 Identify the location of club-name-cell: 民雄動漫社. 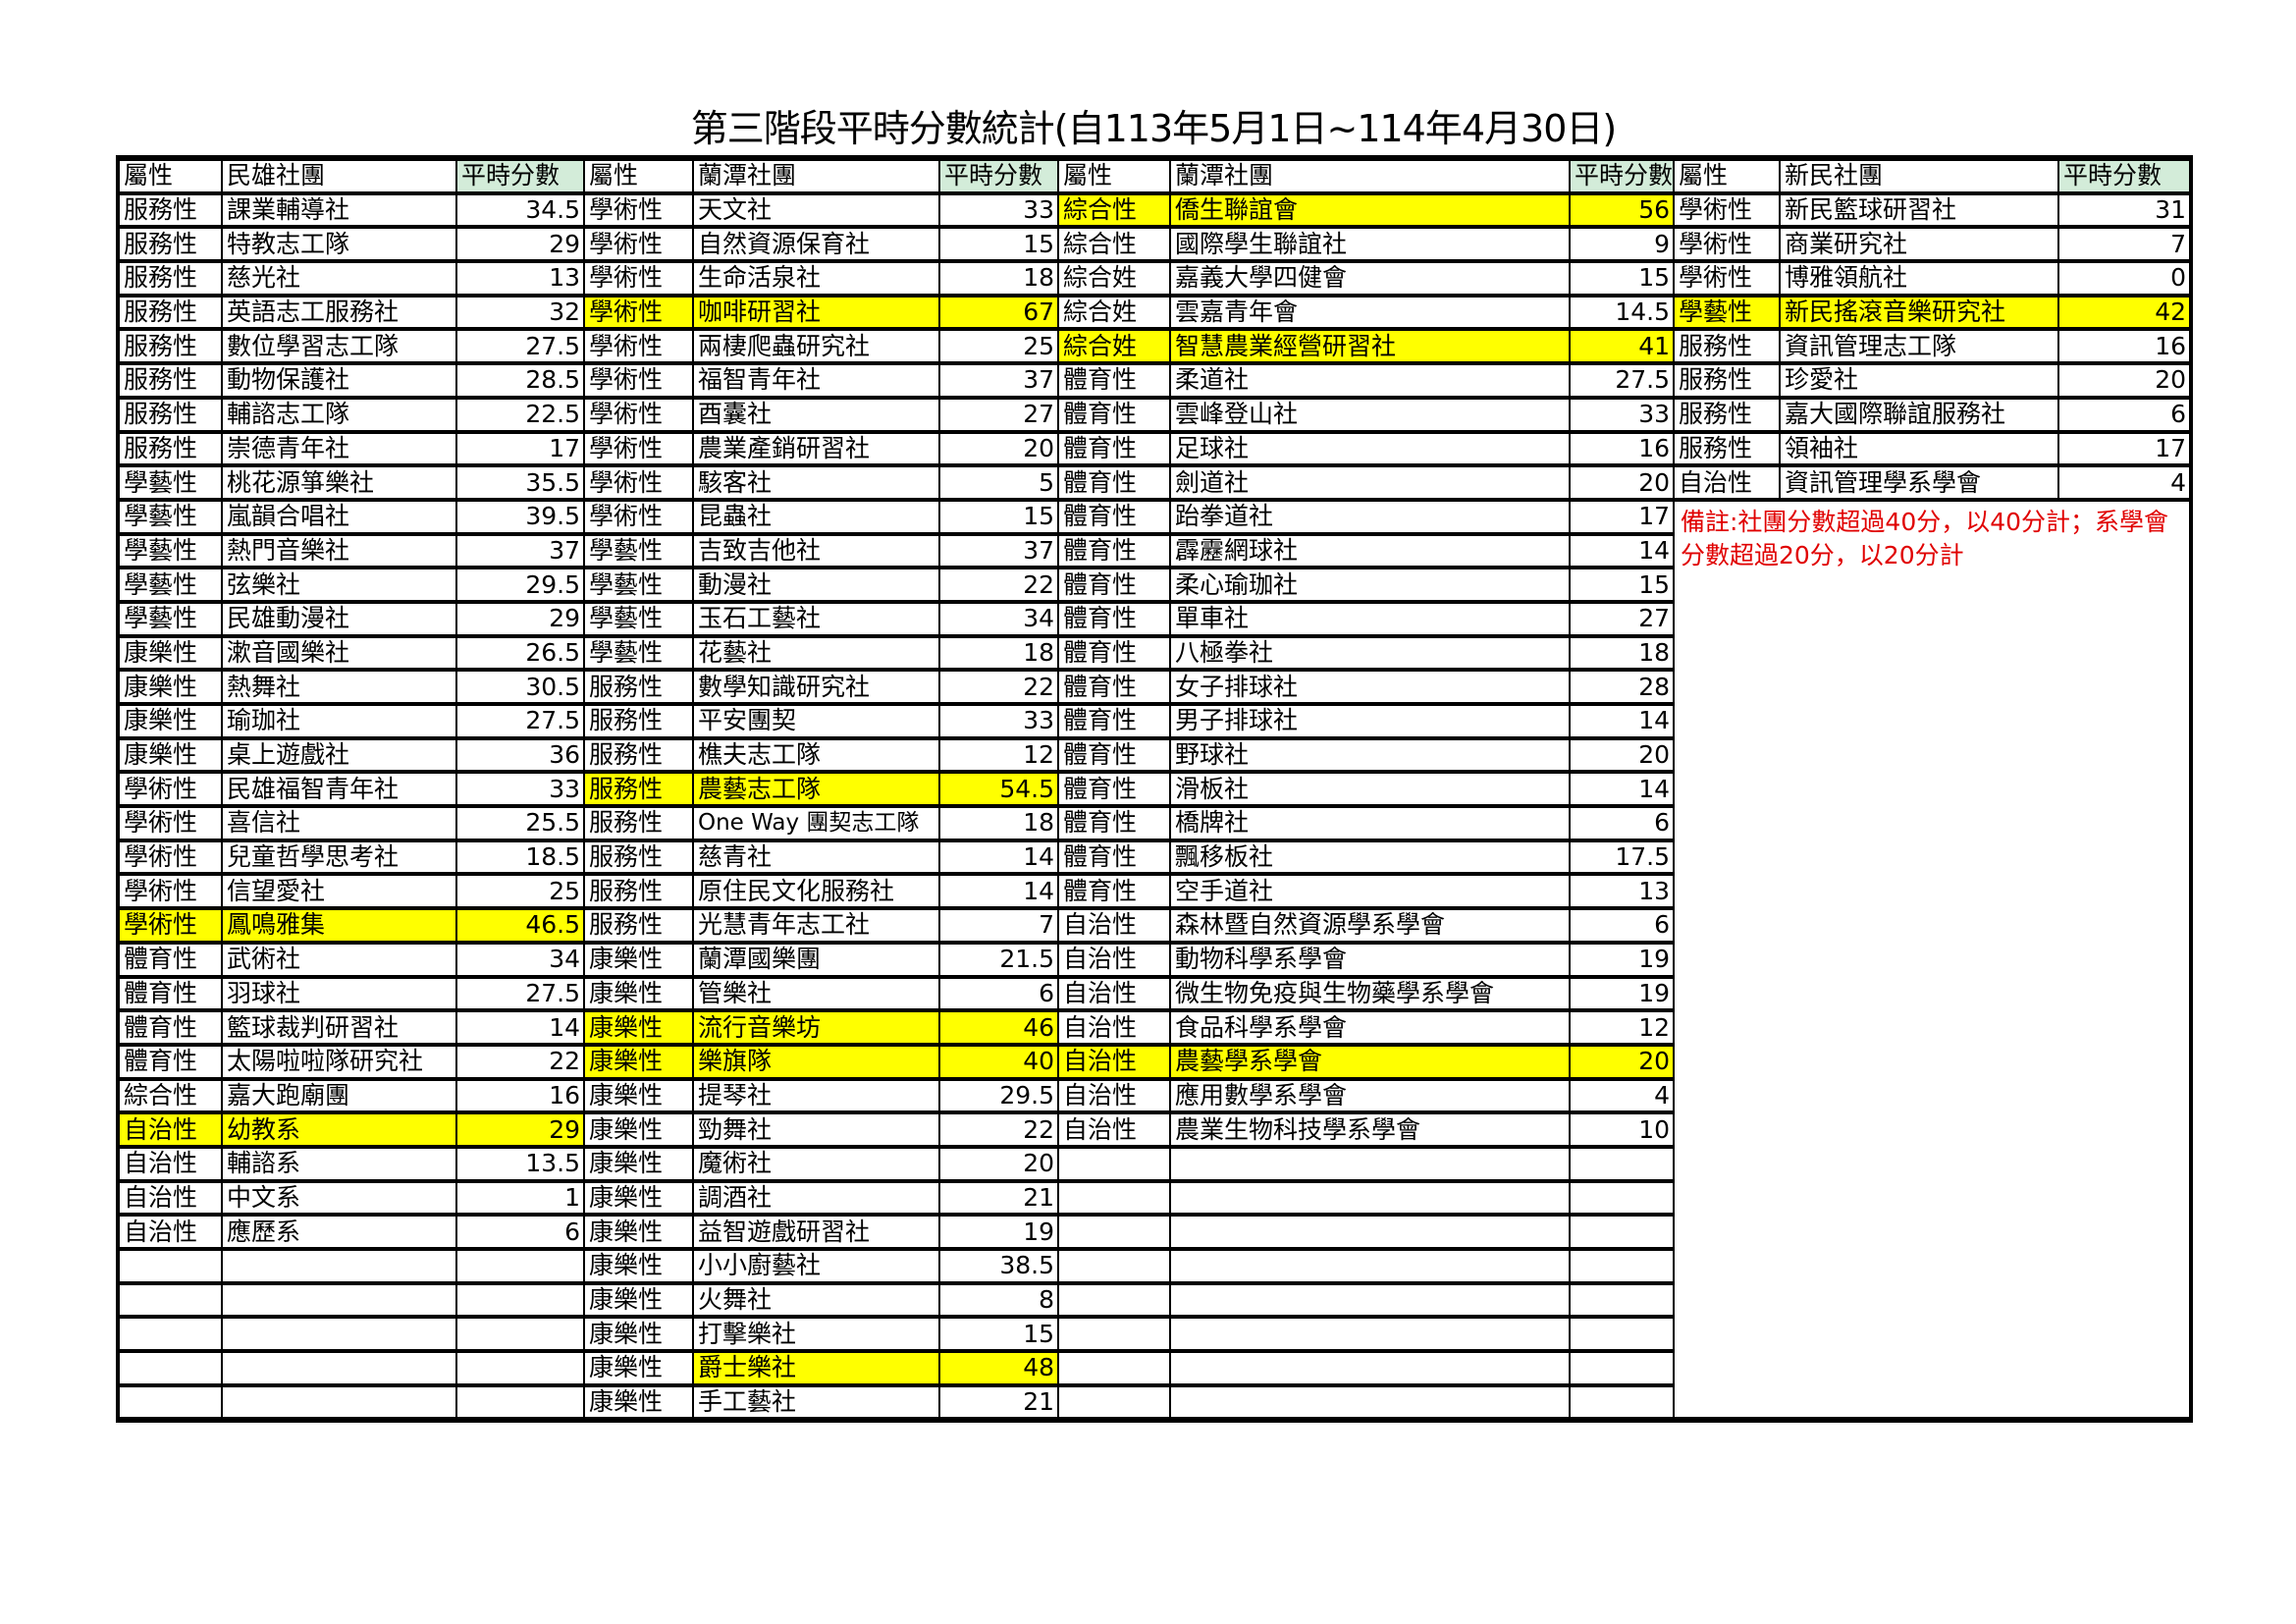
(339, 618).